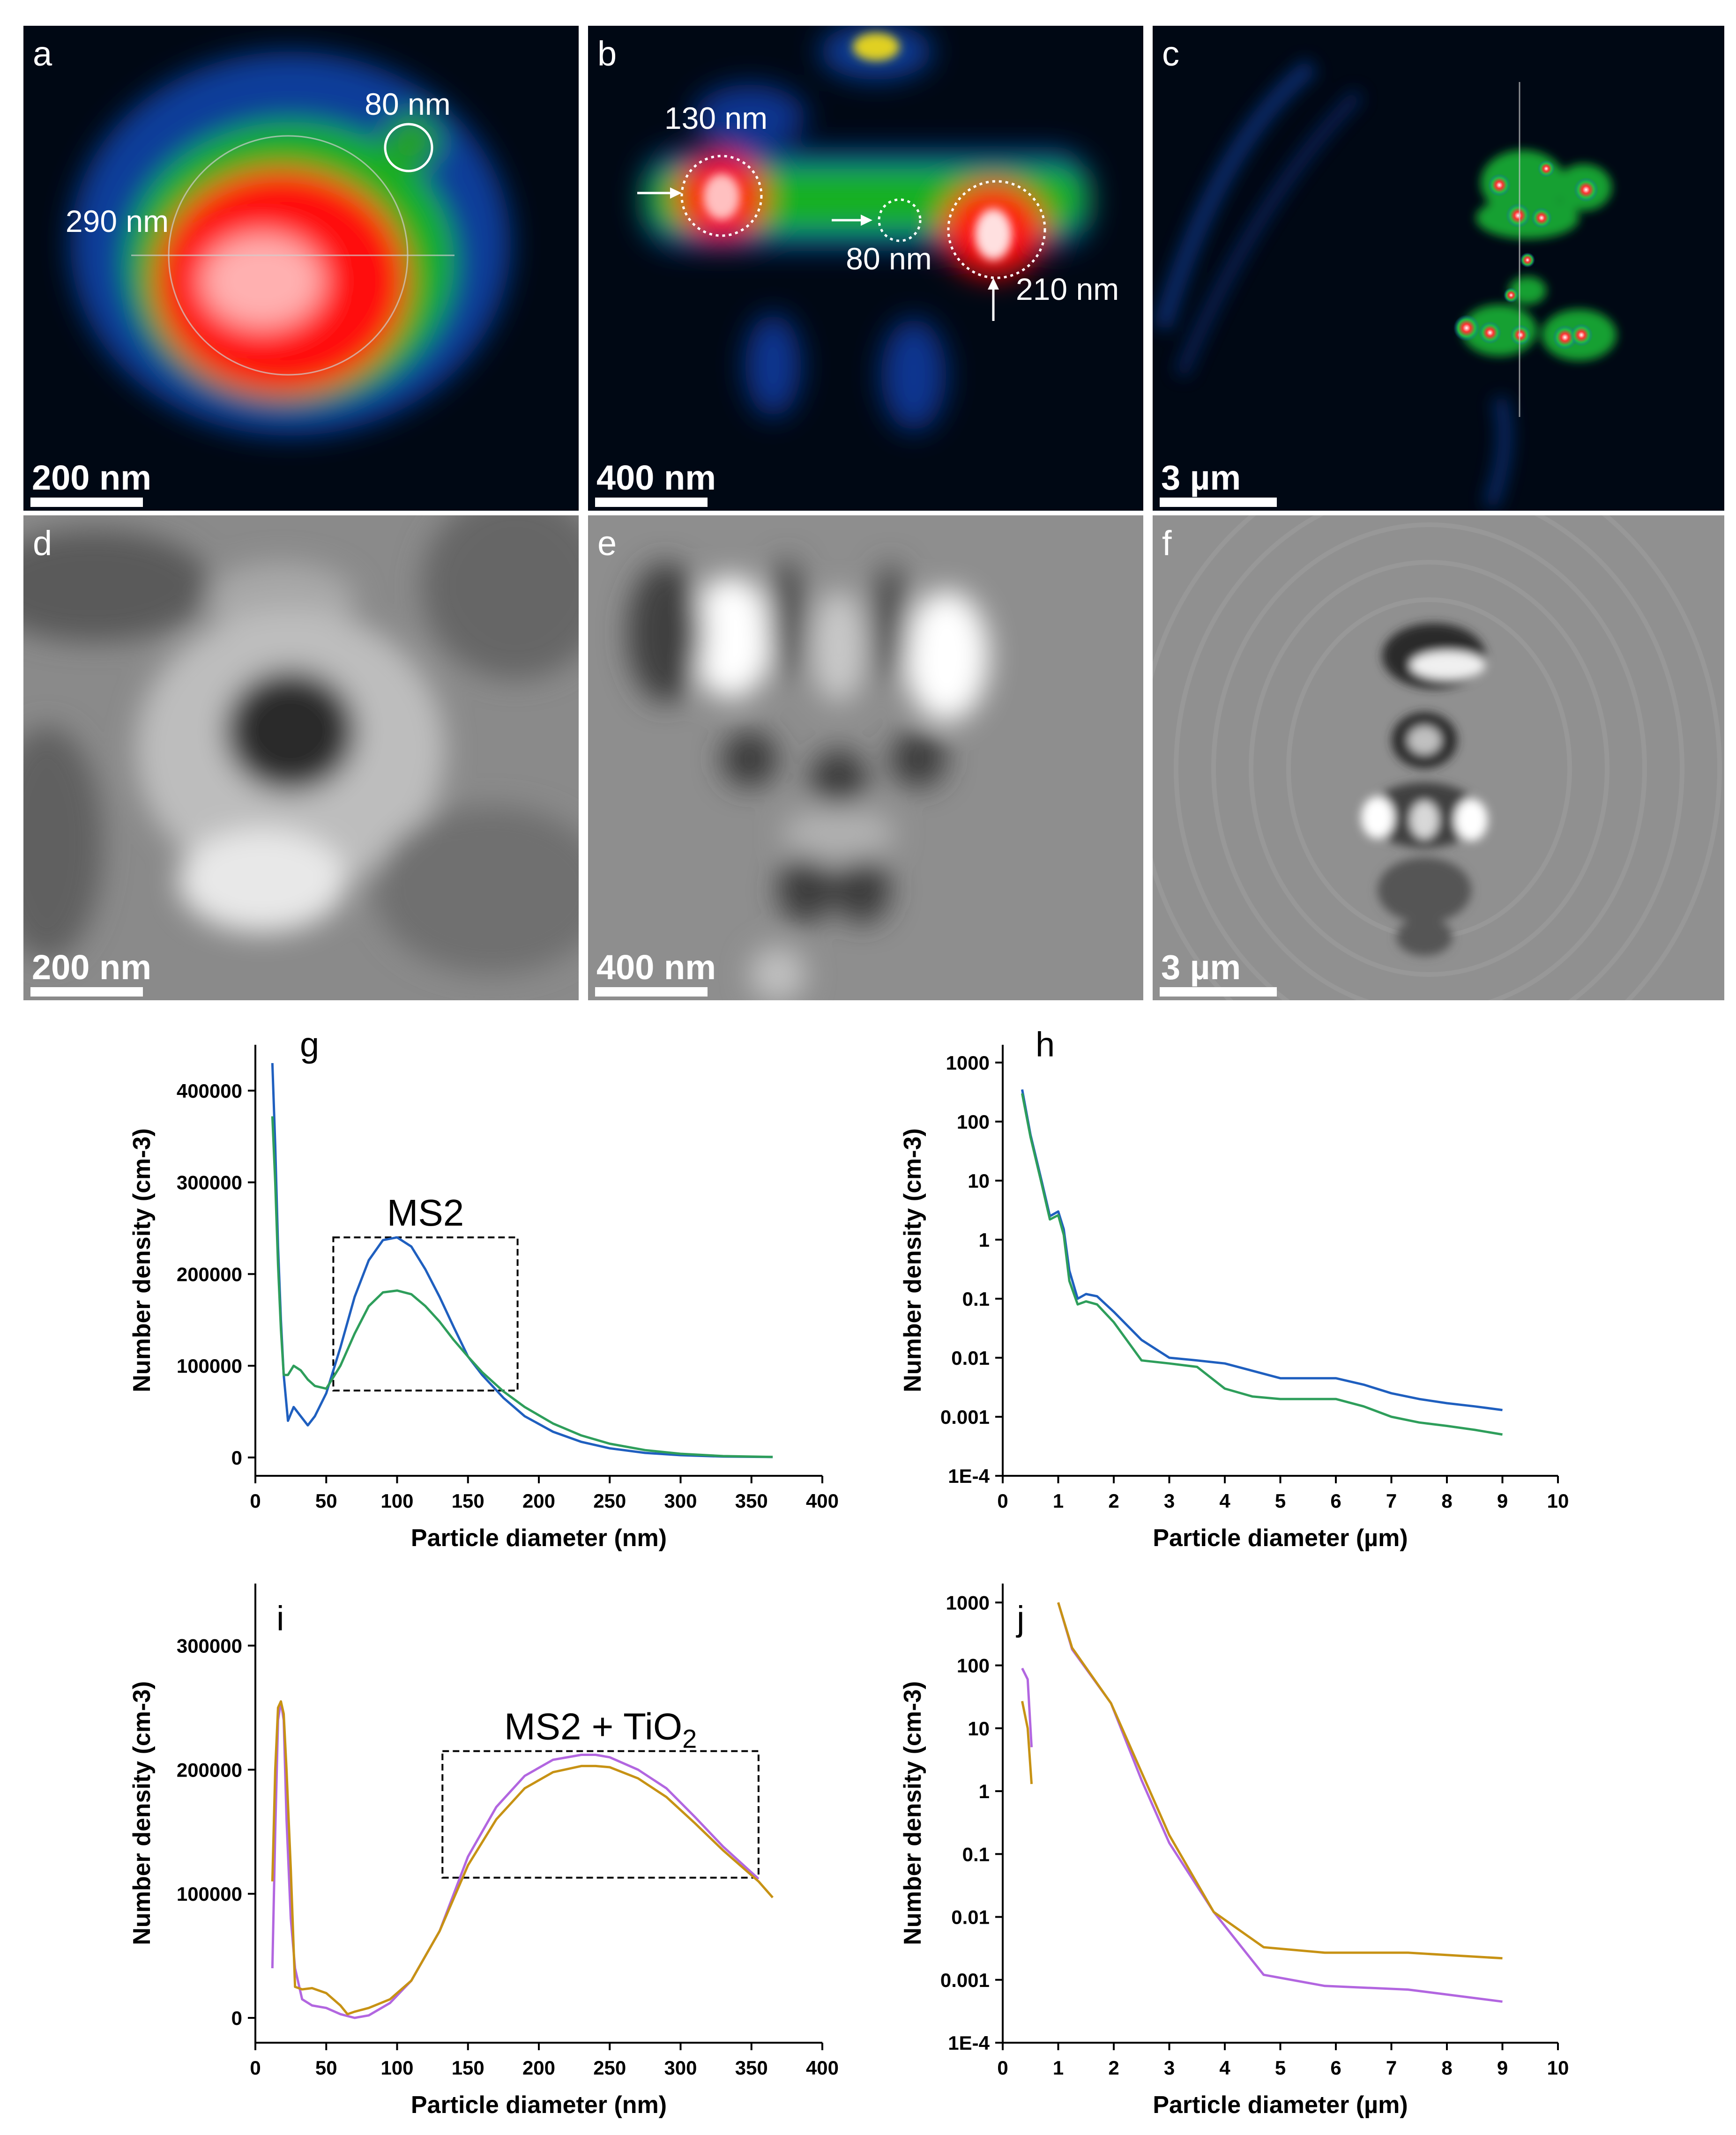 The width and height of the screenshot is (1736, 2135). Describe the element at coordinates (236, 1458) in the screenshot. I see `y-tick-label: 0` at that location.